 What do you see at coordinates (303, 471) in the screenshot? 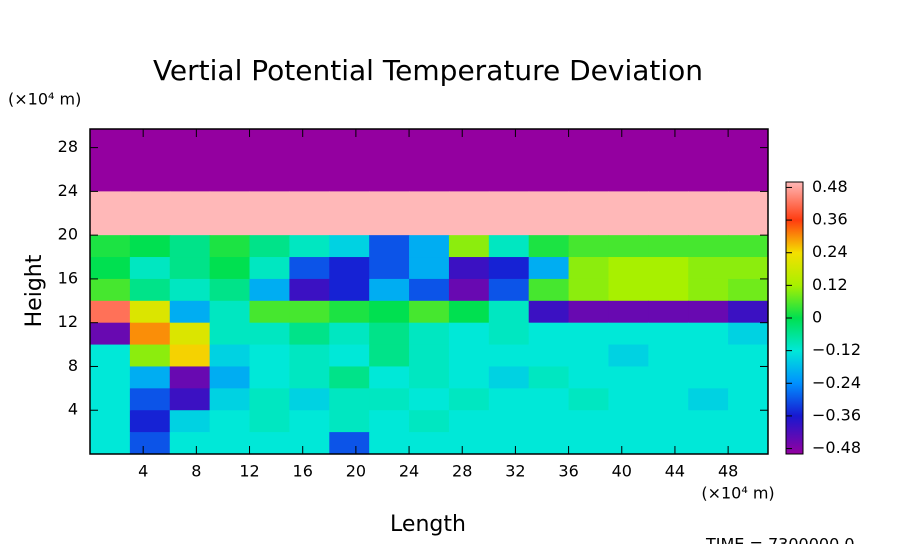
I see `x-tick-label: 16` at bounding box center [303, 471].